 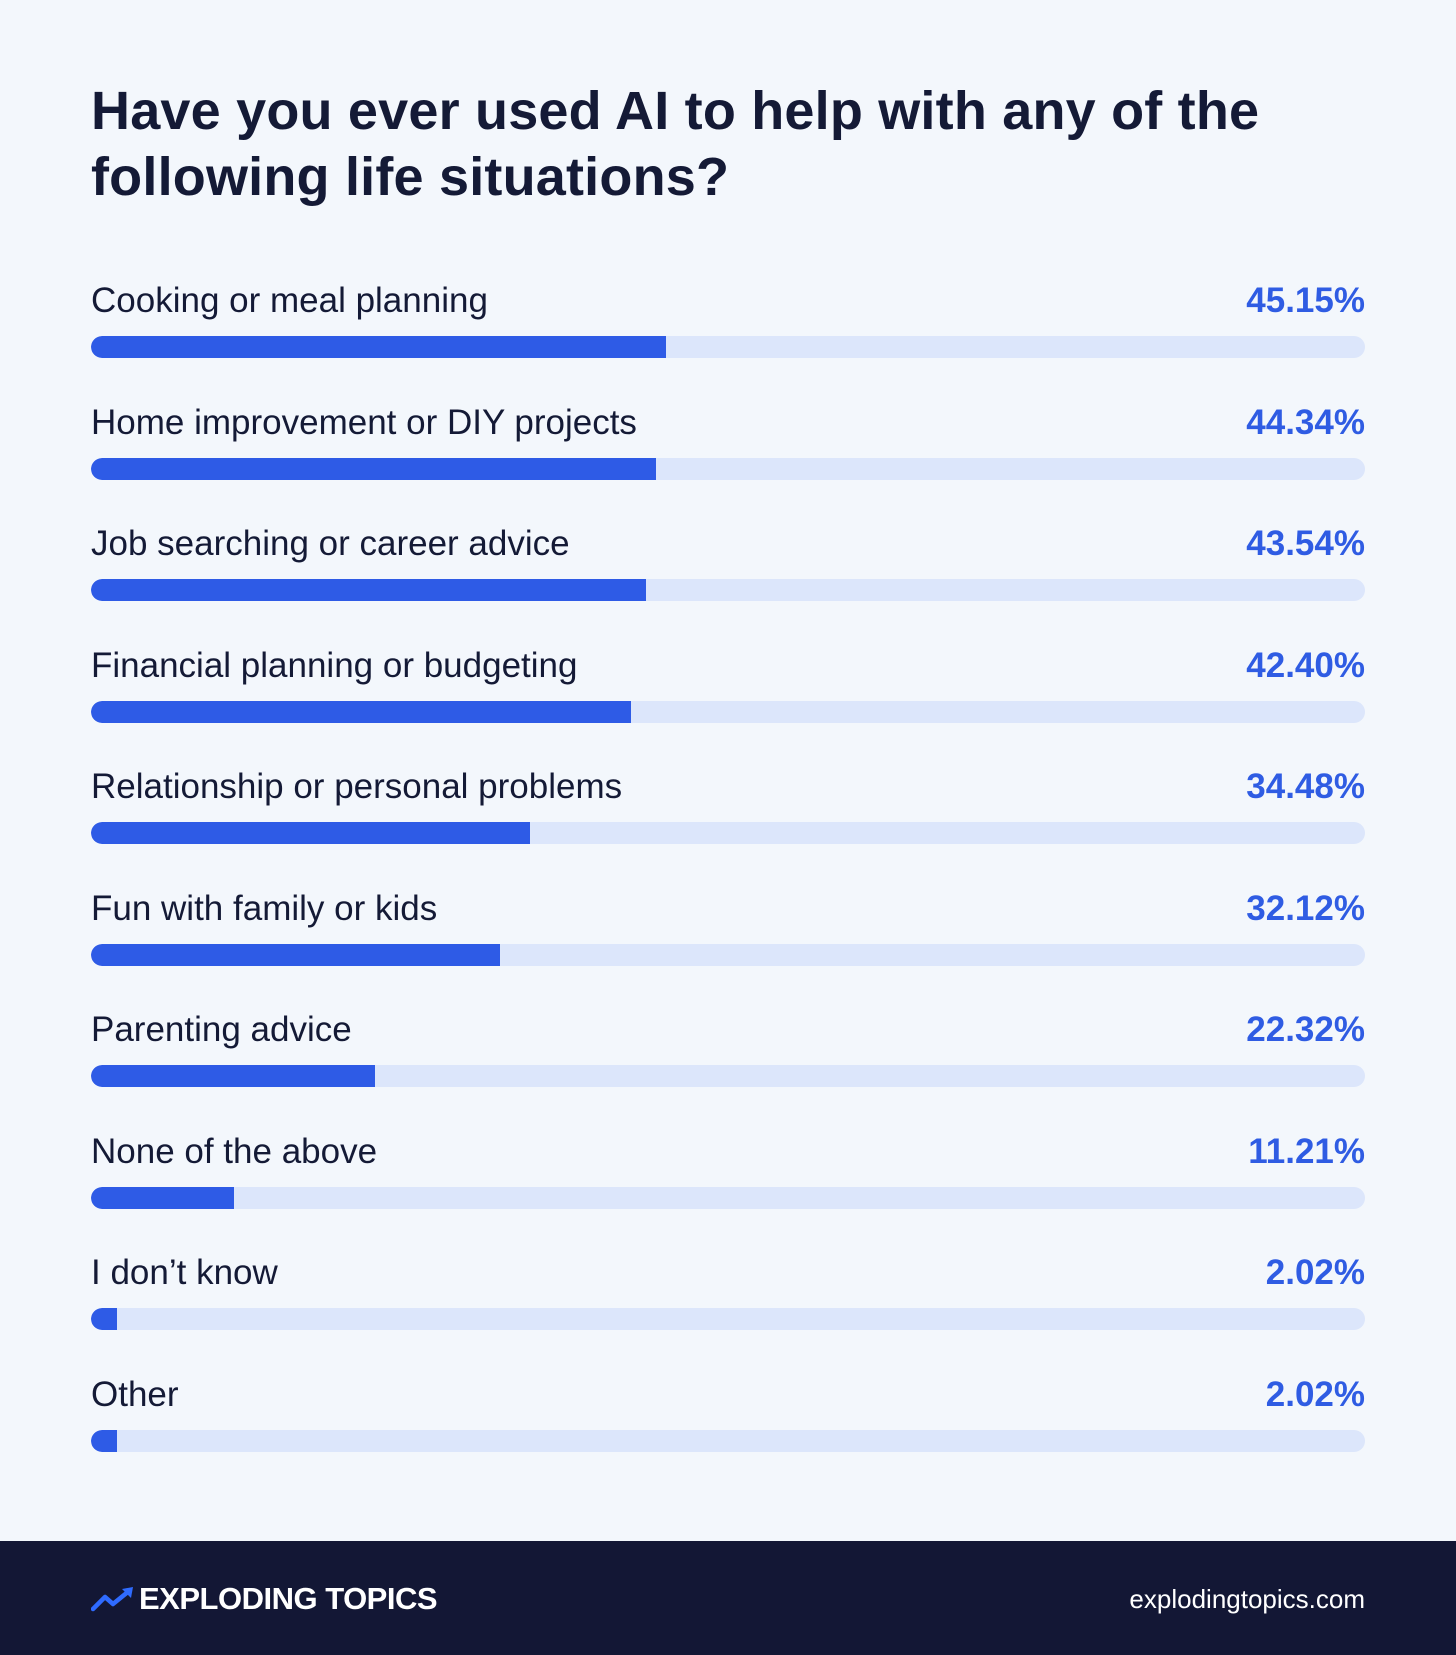 What do you see at coordinates (728, 301) in the screenshot?
I see `bar-row-header: Cooking or meal planning 45.15%` at bounding box center [728, 301].